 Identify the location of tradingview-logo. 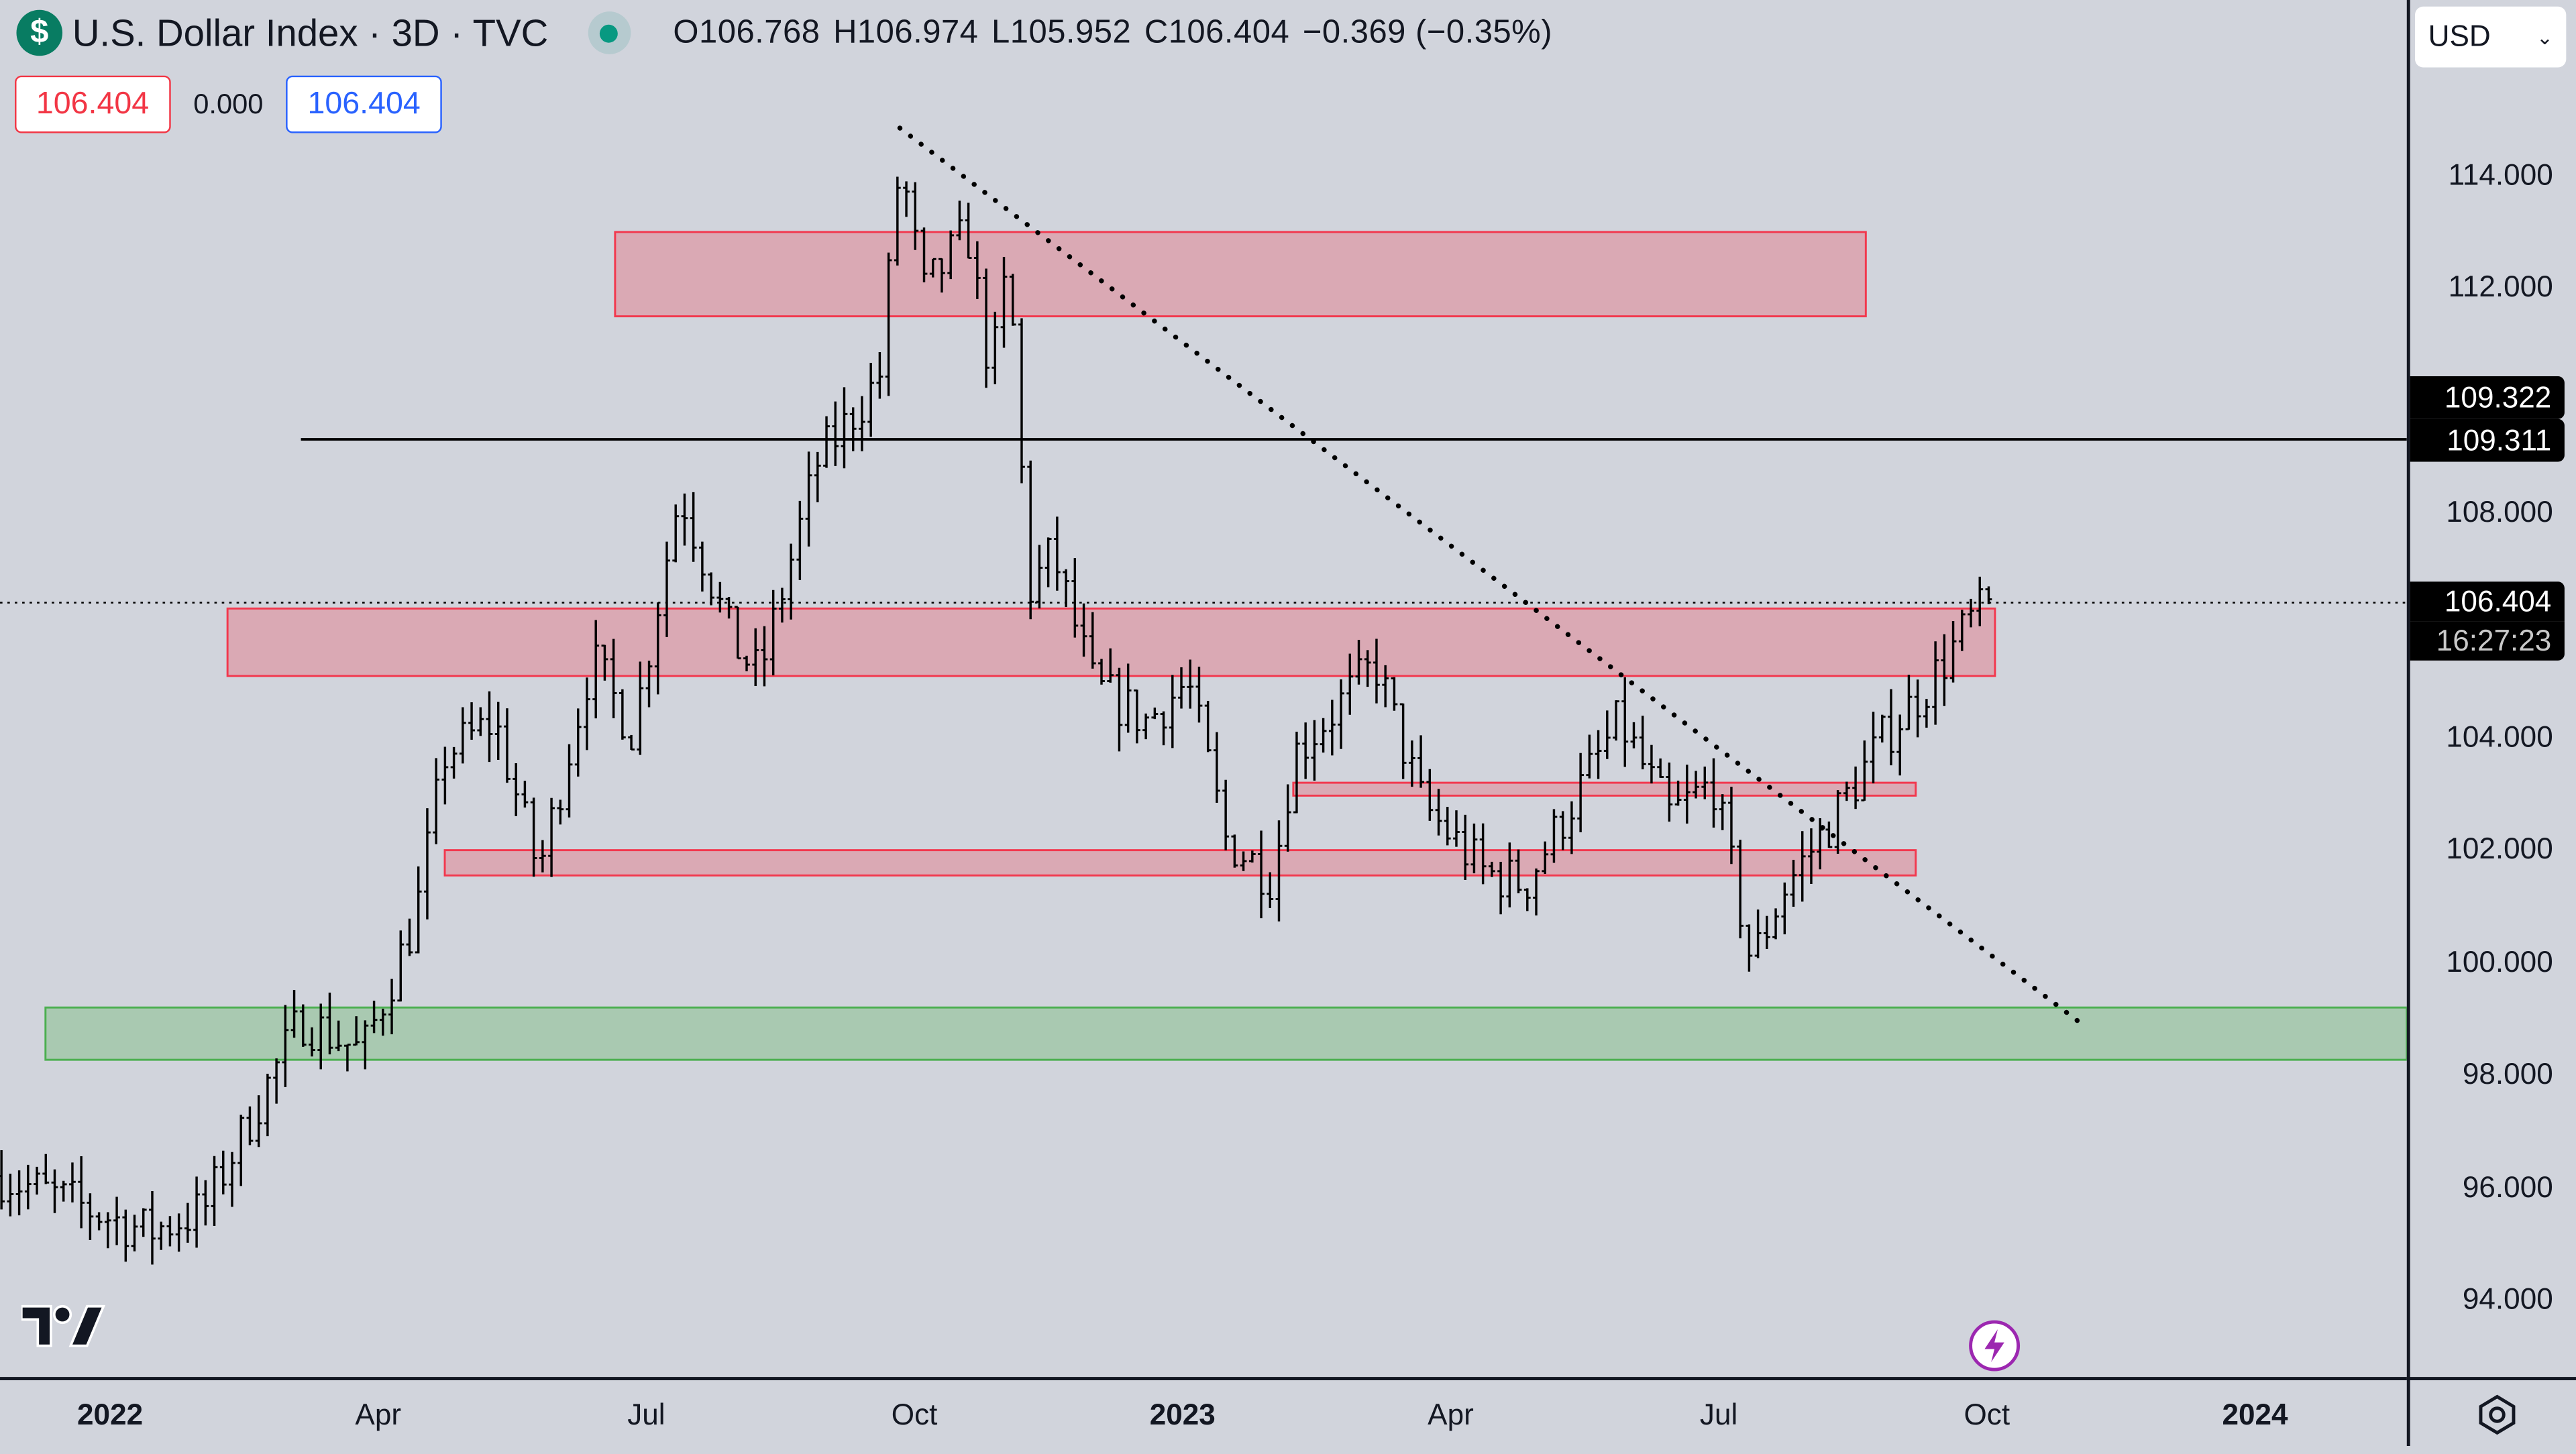
(63, 1325).